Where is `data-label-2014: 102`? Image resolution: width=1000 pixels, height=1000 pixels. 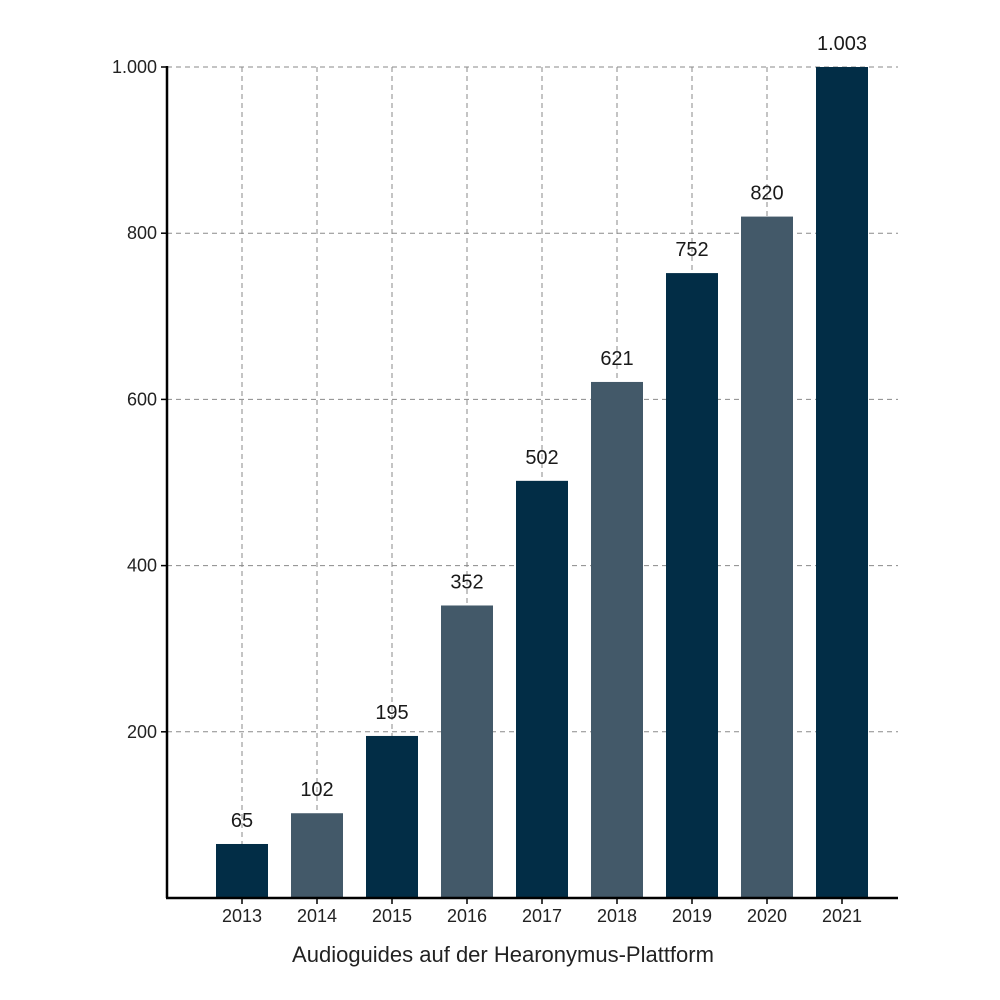
data-label-2014: 102 is located at coordinates (316, 790).